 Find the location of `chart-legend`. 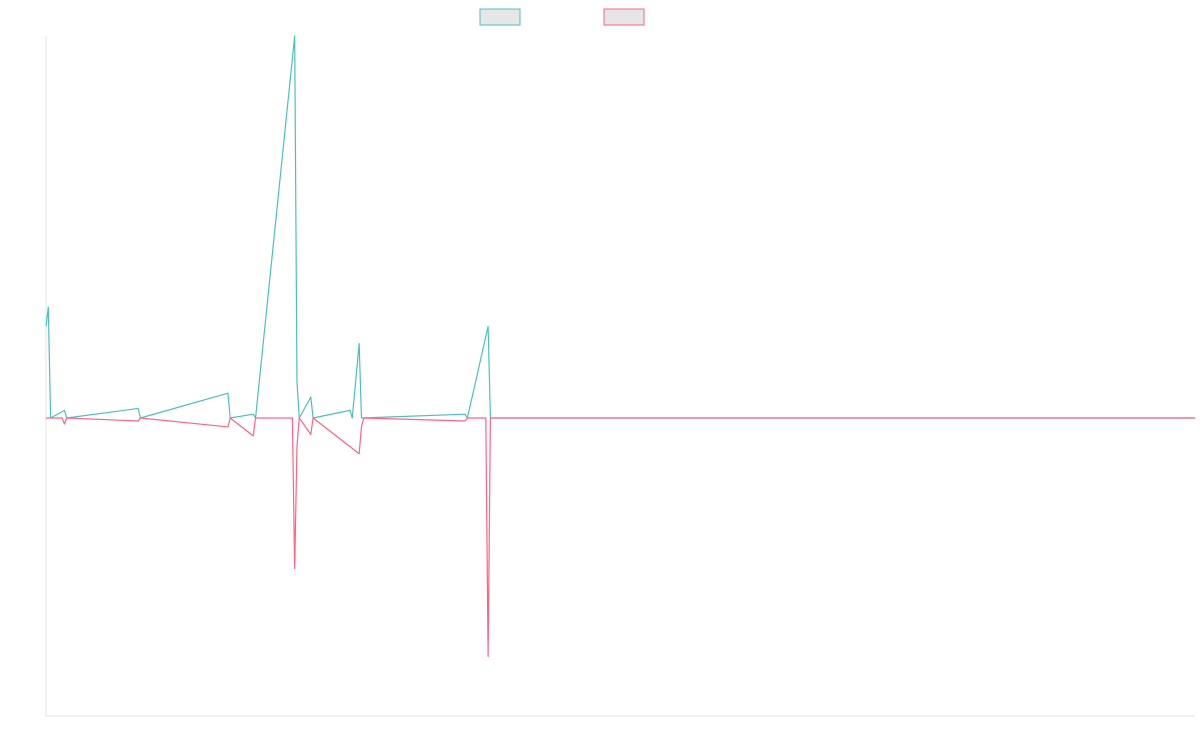

chart-legend is located at coordinates (562, 17).